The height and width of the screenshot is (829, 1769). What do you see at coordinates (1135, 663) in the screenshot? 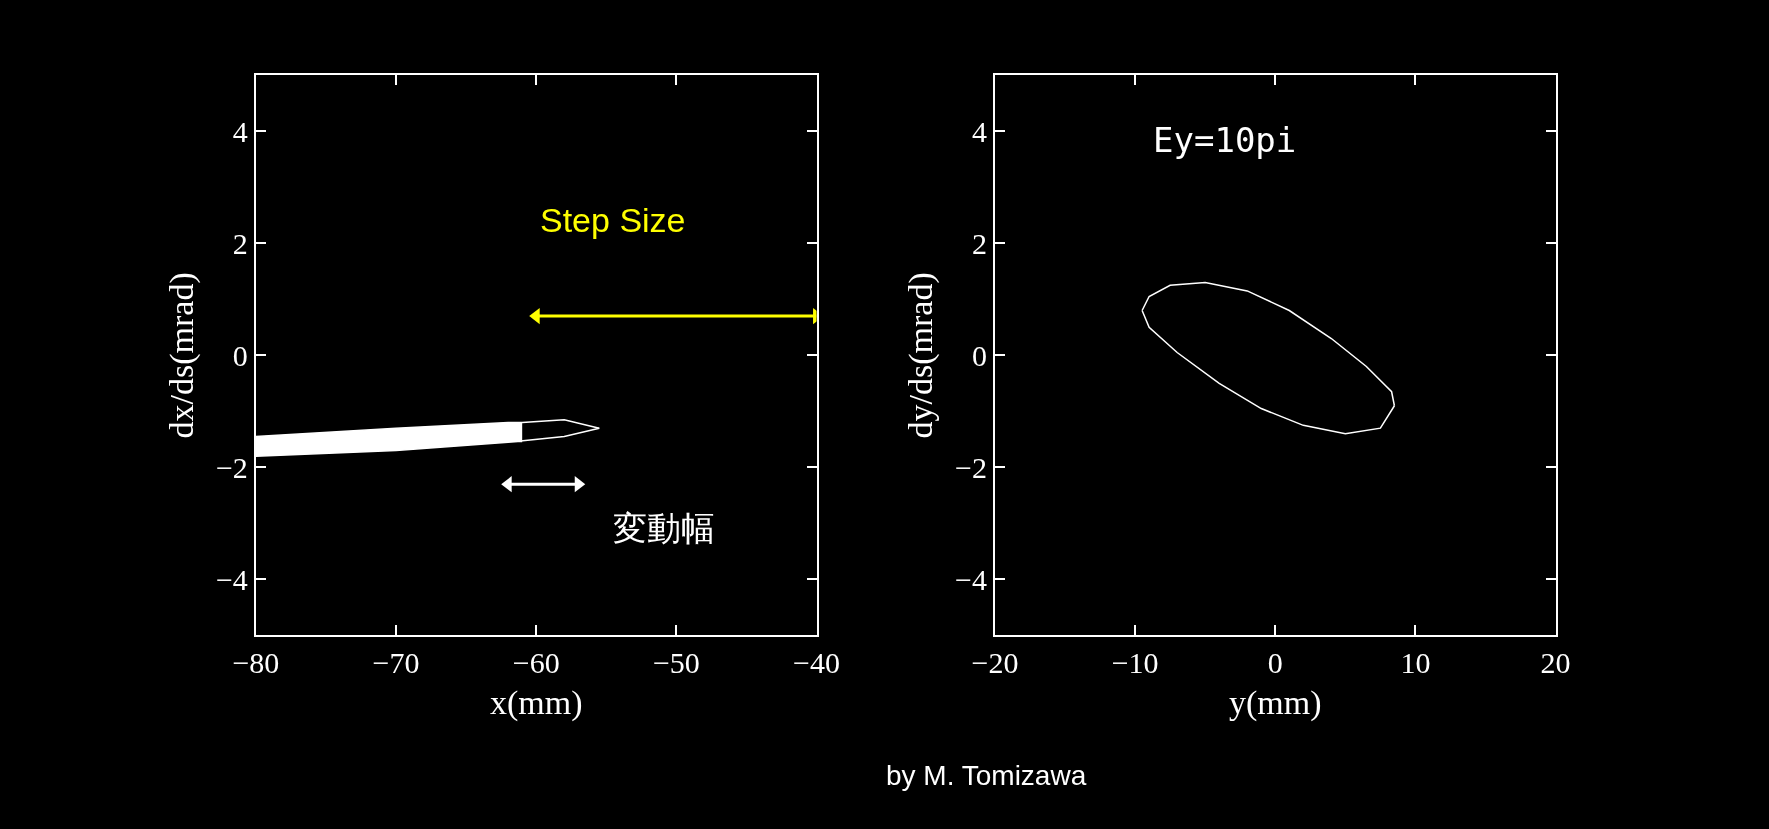
I see `x-tick-label: −10` at bounding box center [1135, 663].